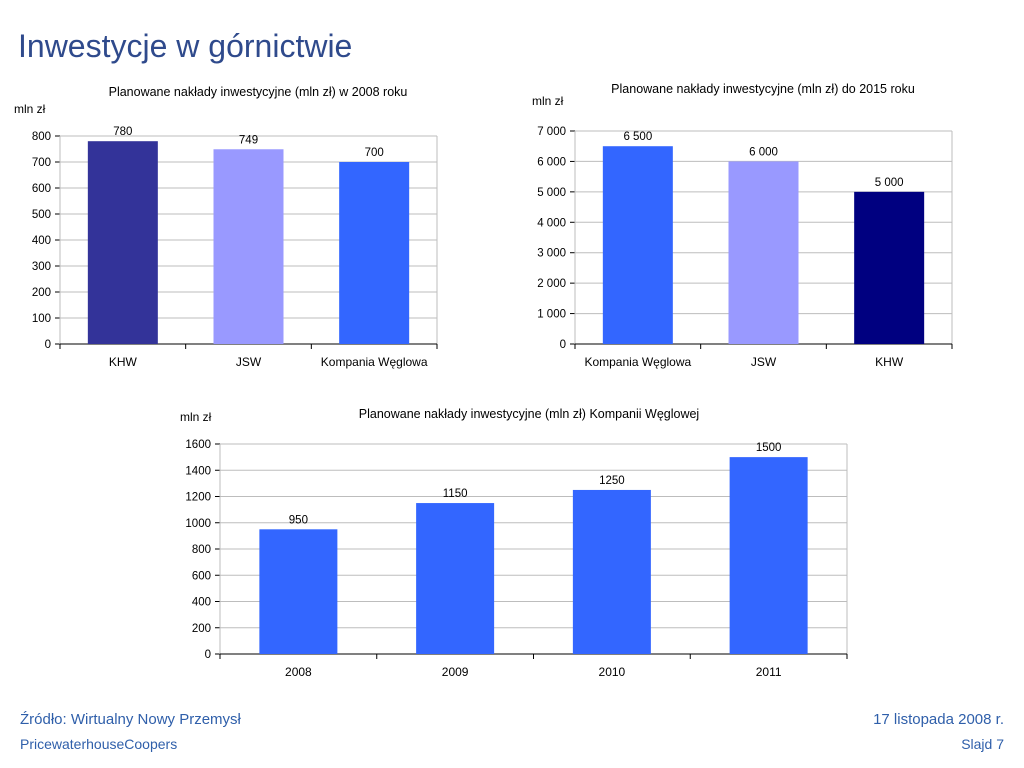  Describe the element at coordinates (982, 744) in the screenshot. I see `slide-number: Slajd 7` at that location.